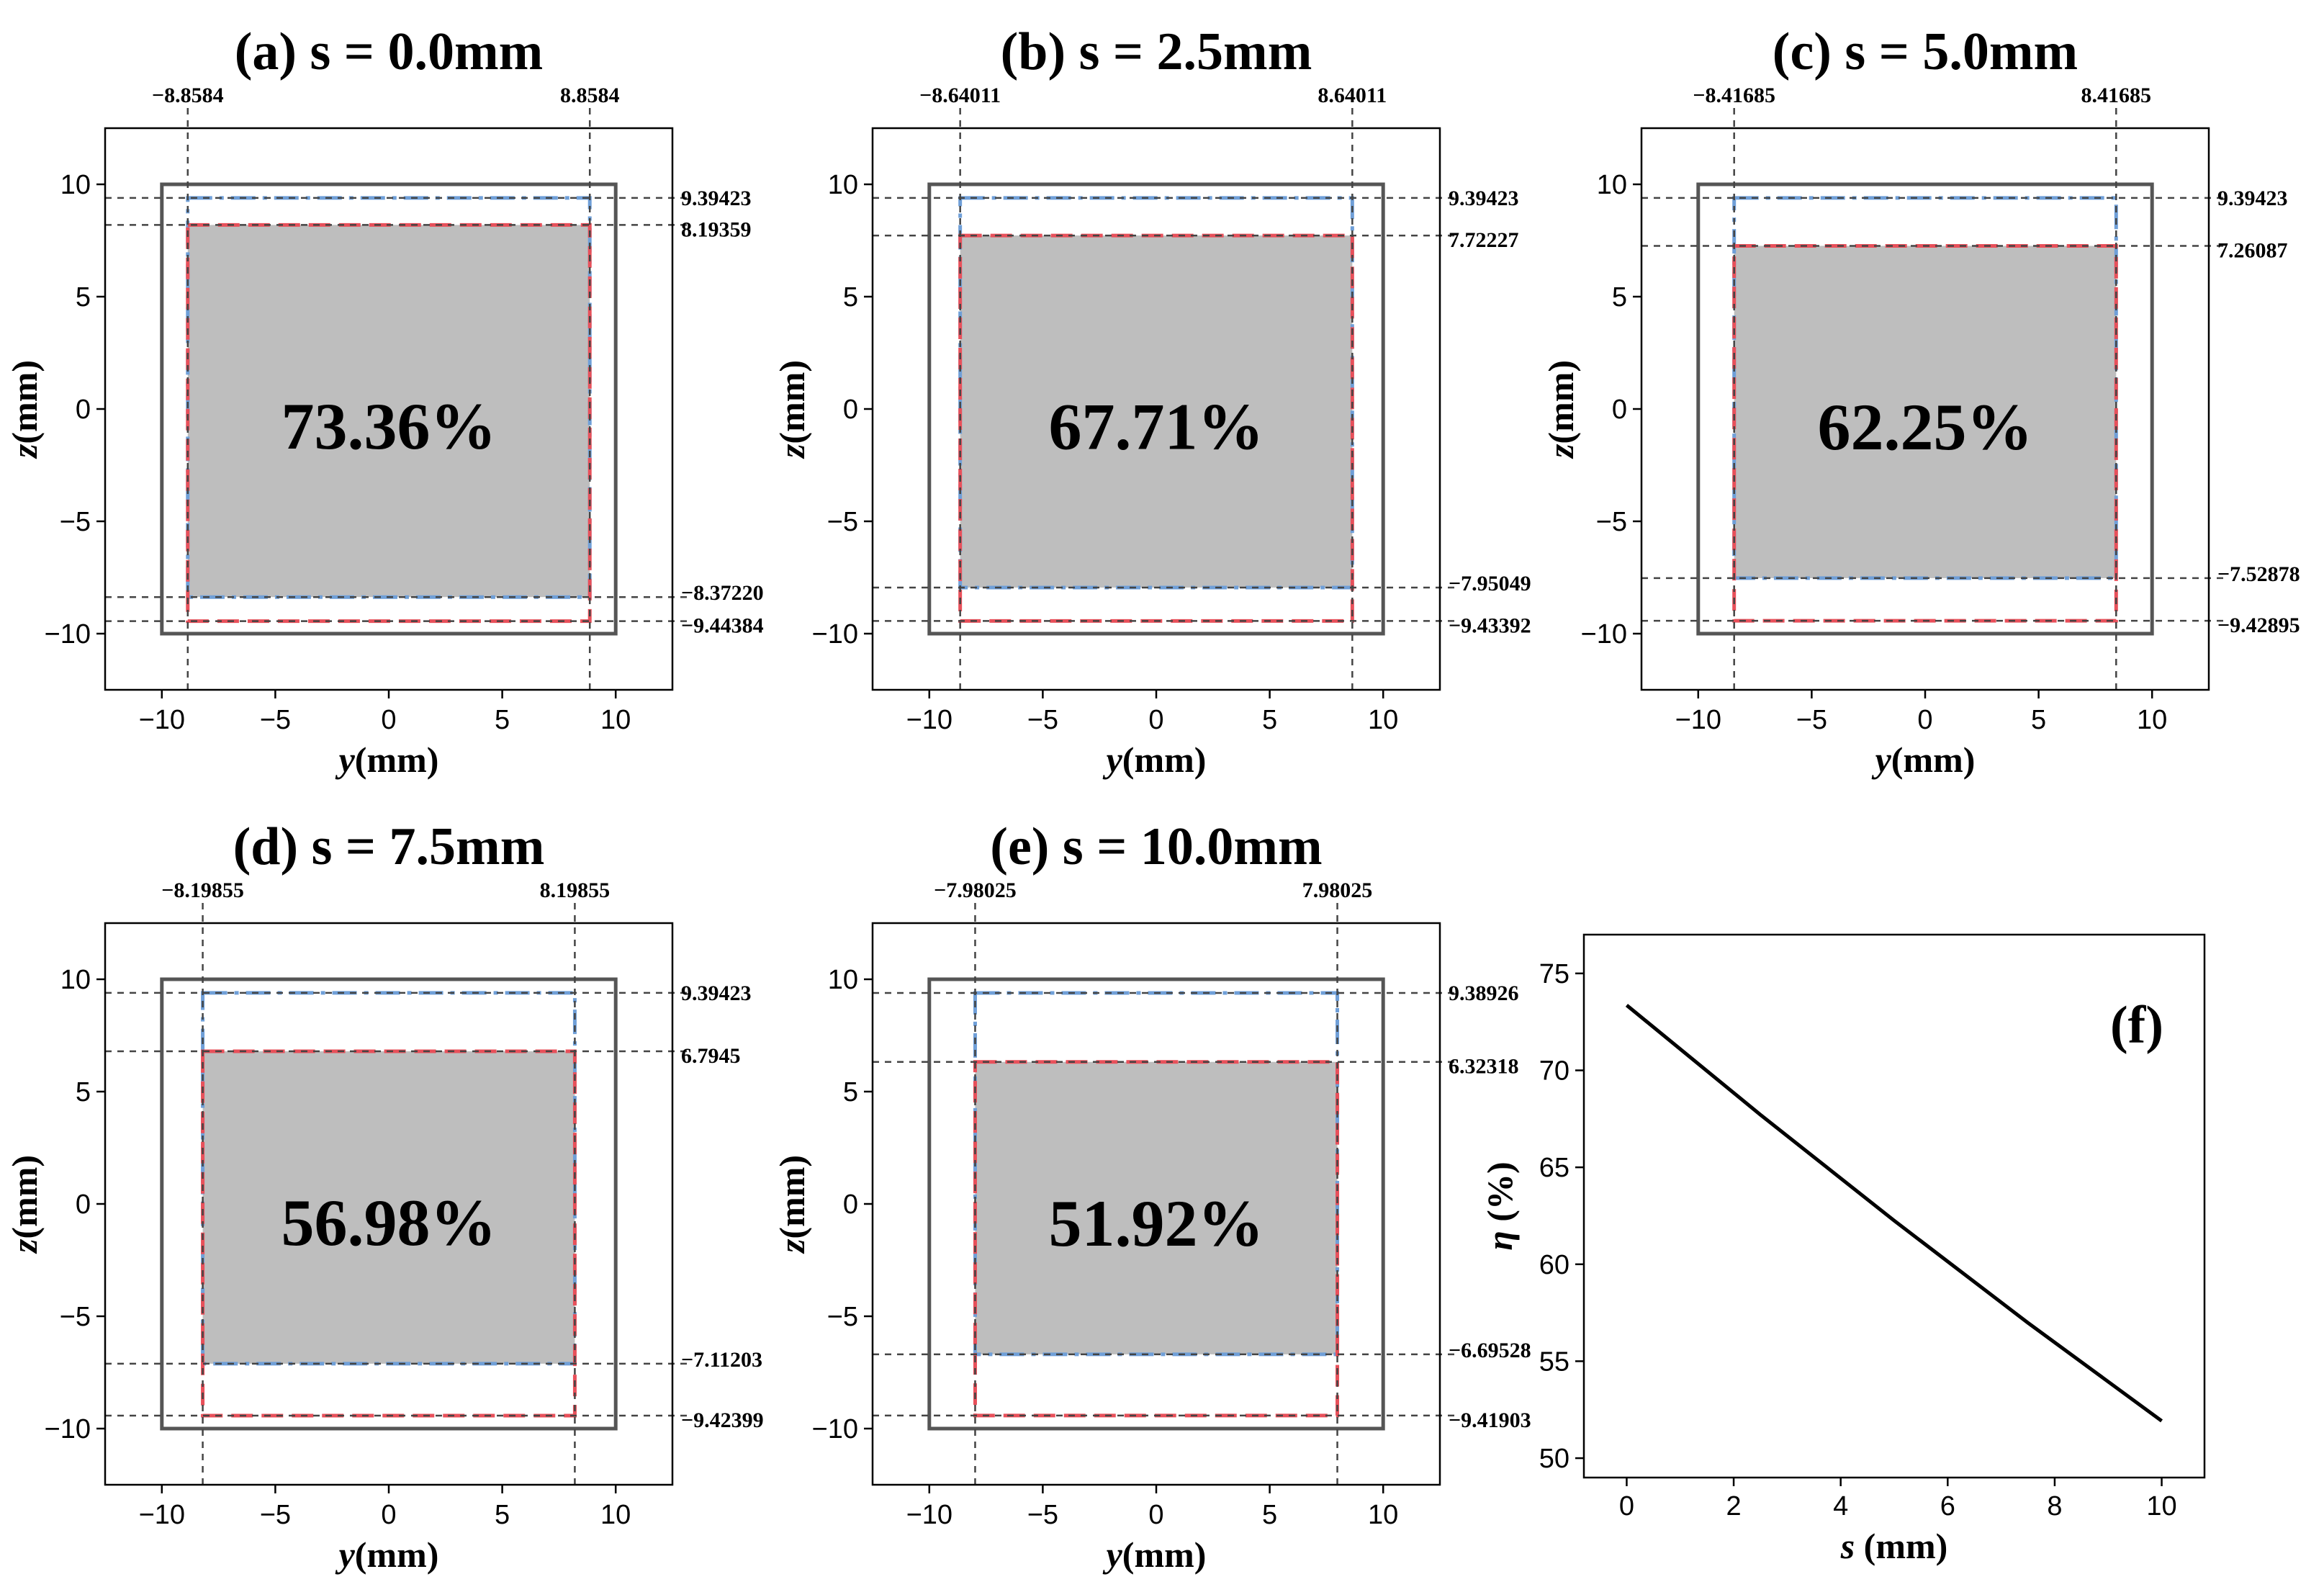 The image size is (2324, 1587). Describe the element at coordinates (716, 229) in the screenshot. I see `z-bound-label-red-top: 8.19359` at that location.